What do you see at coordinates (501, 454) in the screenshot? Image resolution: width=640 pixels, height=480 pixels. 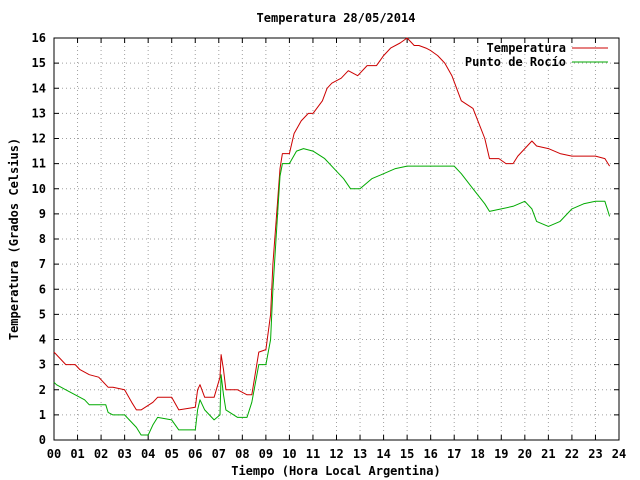 I see `x-tick-label: 19` at bounding box center [501, 454].